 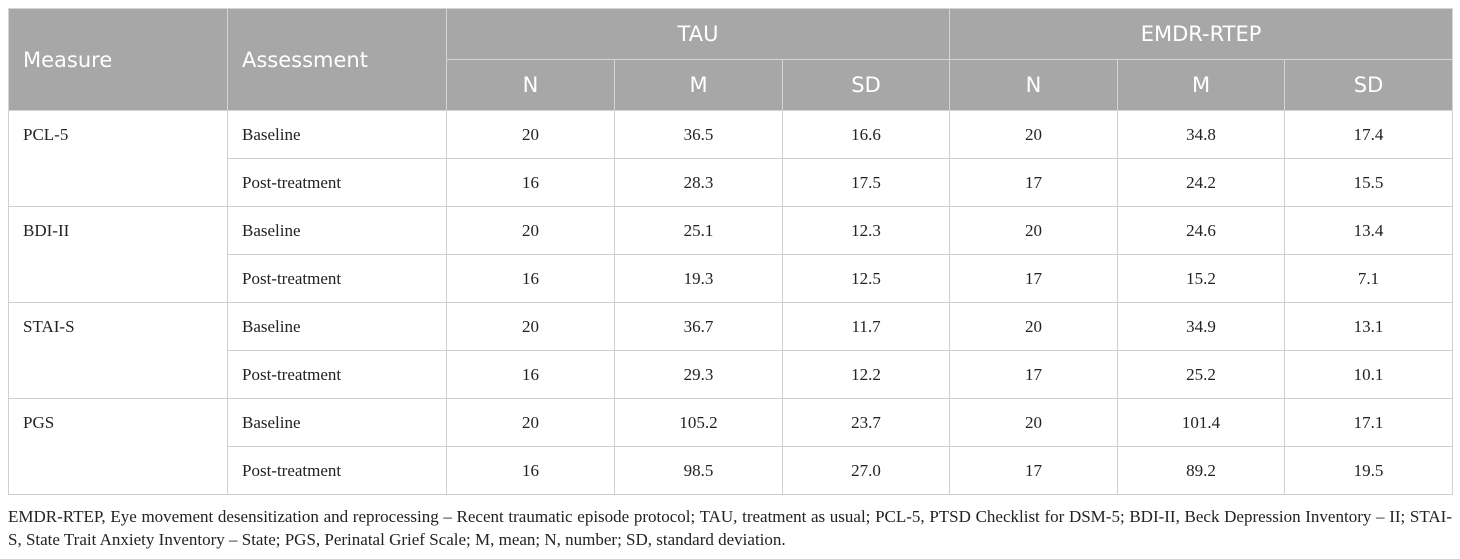 What do you see at coordinates (118, 254) in the screenshot?
I see `measure-cell: BDI-II` at bounding box center [118, 254].